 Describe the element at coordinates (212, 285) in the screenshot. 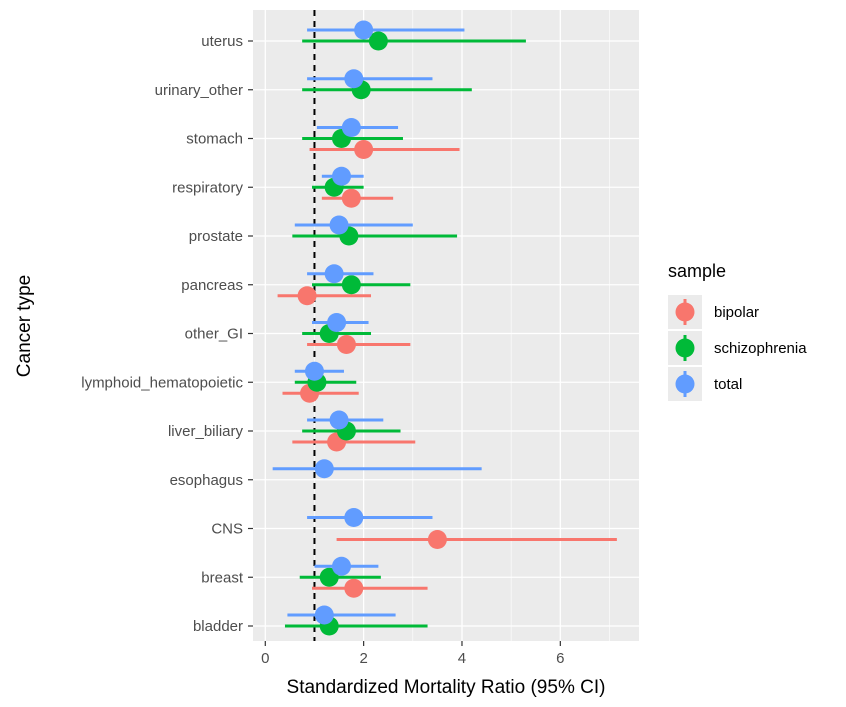

I see `y-tick-label: pancreas` at that location.